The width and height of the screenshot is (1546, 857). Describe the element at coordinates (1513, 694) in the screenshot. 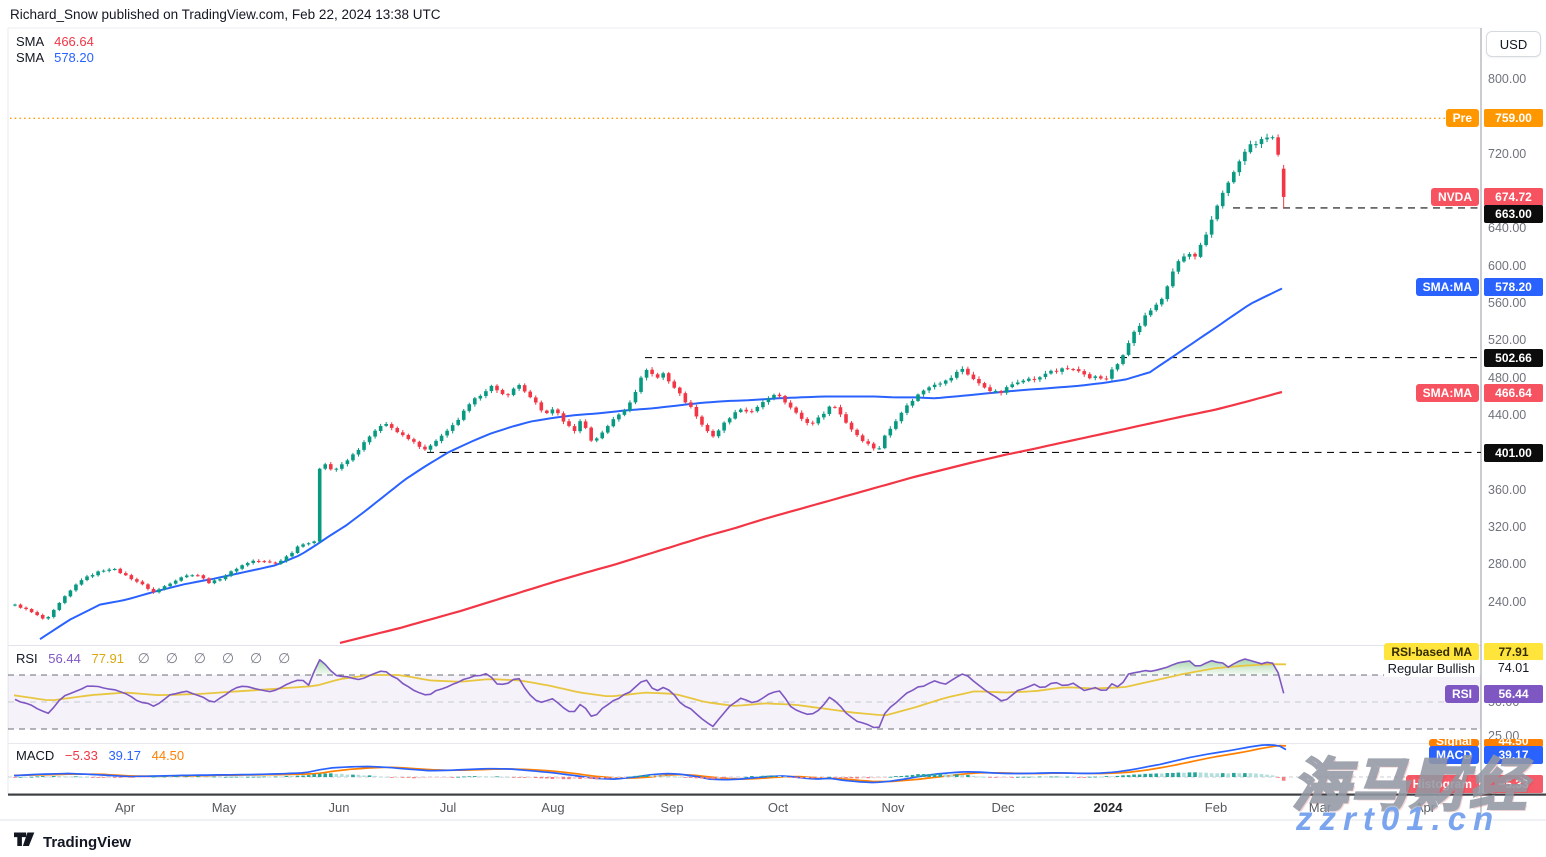

I see `rsi-badge: 56.44` at that location.